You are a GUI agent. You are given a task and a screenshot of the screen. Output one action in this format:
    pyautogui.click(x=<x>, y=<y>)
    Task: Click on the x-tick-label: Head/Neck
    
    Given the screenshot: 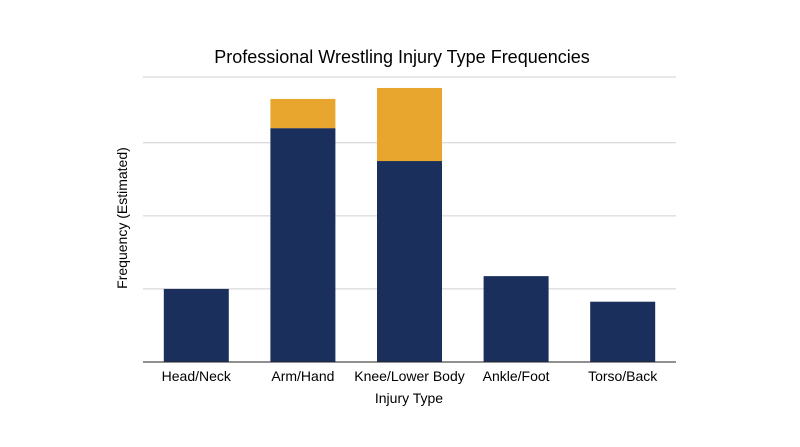 What is the action you would take?
    pyautogui.click(x=197, y=376)
    